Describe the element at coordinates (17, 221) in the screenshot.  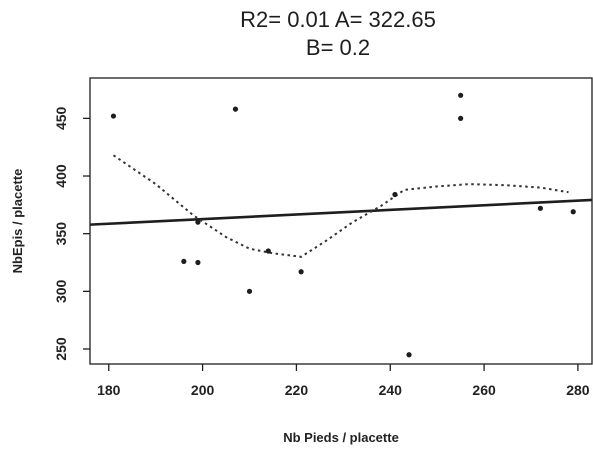
I see `y-axis-label: NbEpis / placette` at that location.